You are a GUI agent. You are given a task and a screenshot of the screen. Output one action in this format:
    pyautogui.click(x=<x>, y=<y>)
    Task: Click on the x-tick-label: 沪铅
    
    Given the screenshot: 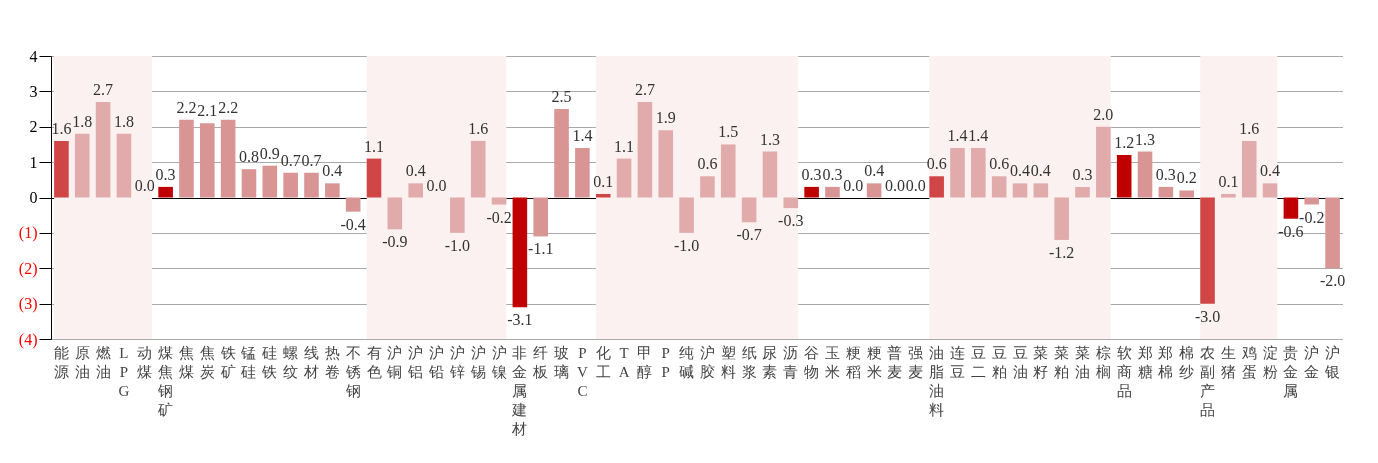 What is the action you would take?
    pyautogui.click(x=436, y=362)
    